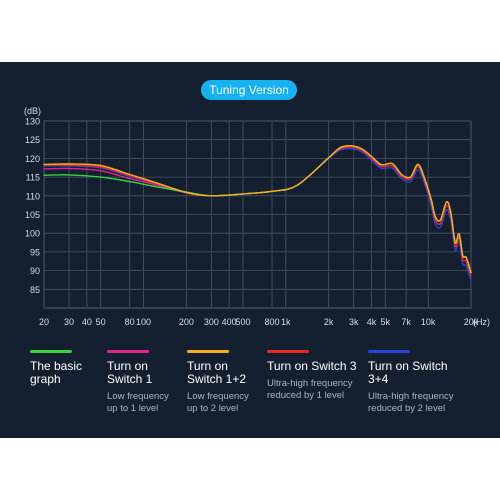 The image size is (500, 500). I want to click on legend-label-basic: The basic graph, so click(56, 372).